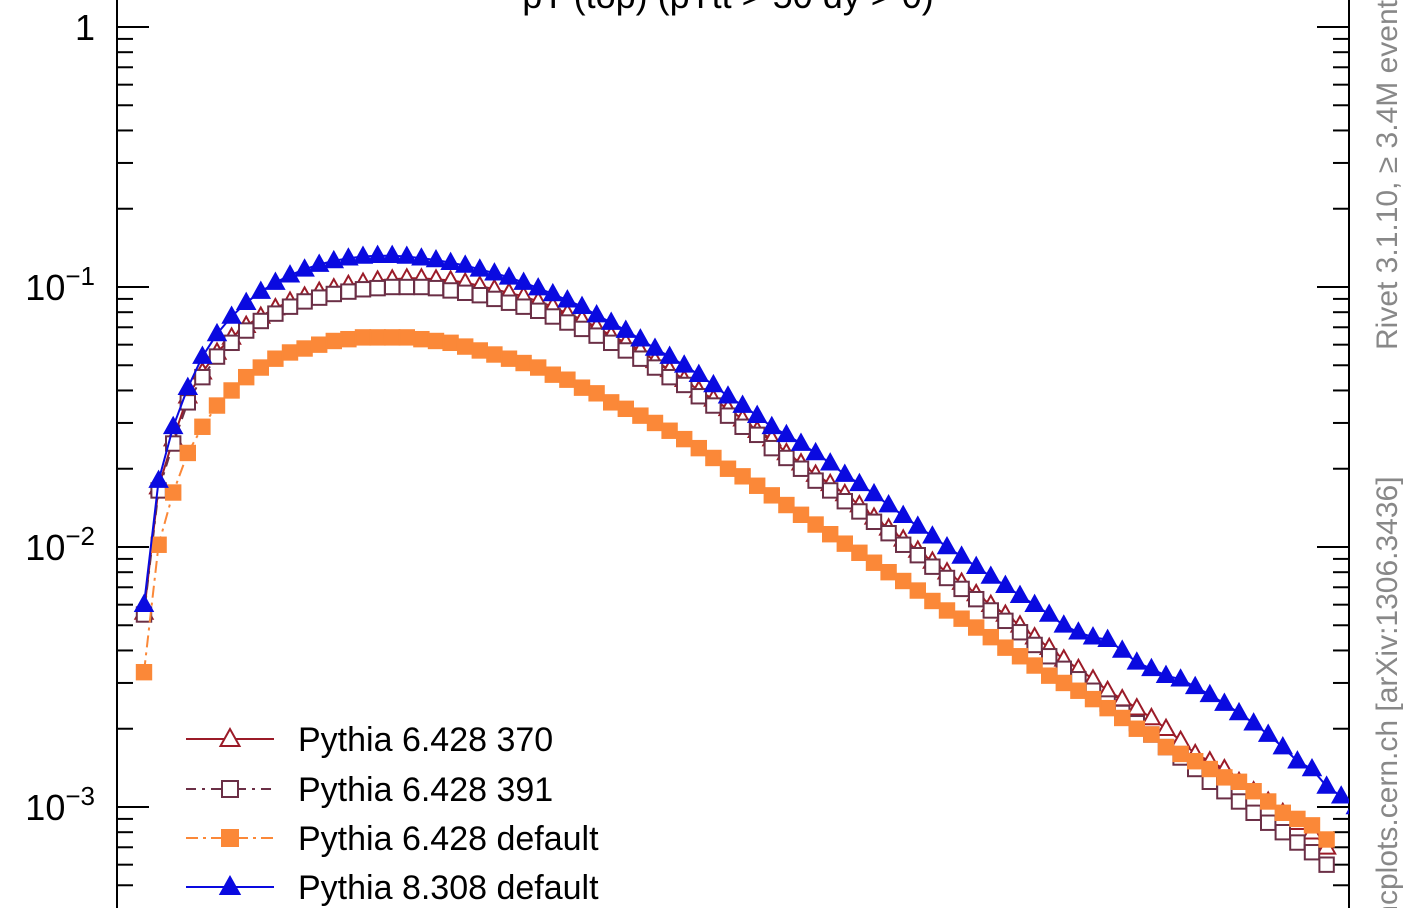  What do you see at coordinates (425, 790) in the screenshot?
I see `legend-label: Pythia 6.428 391` at bounding box center [425, 790].